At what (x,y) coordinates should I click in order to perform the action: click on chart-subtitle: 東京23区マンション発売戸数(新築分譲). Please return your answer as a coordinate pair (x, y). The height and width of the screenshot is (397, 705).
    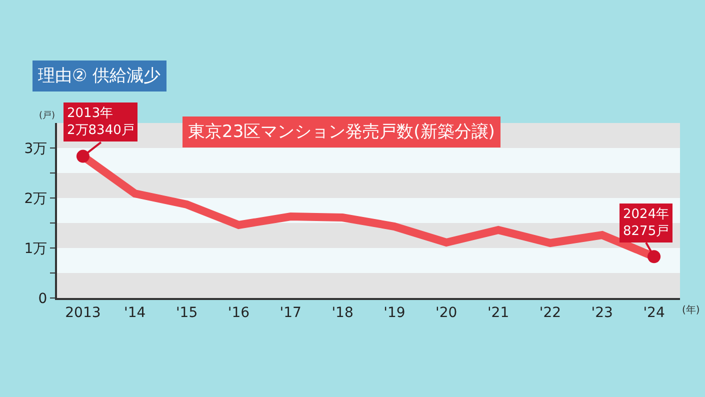
    Looking at the image, I should click on (341, 132).